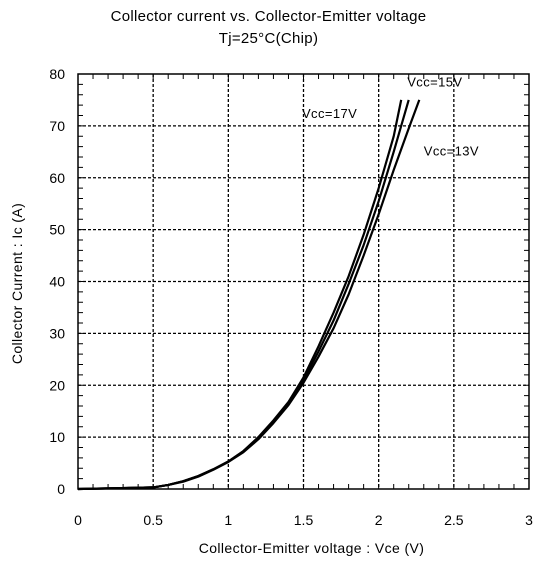 Image resolution: width=537 pixels, height=572 pixels. I want to click on y-tick-label: 10, so click(57, 437).